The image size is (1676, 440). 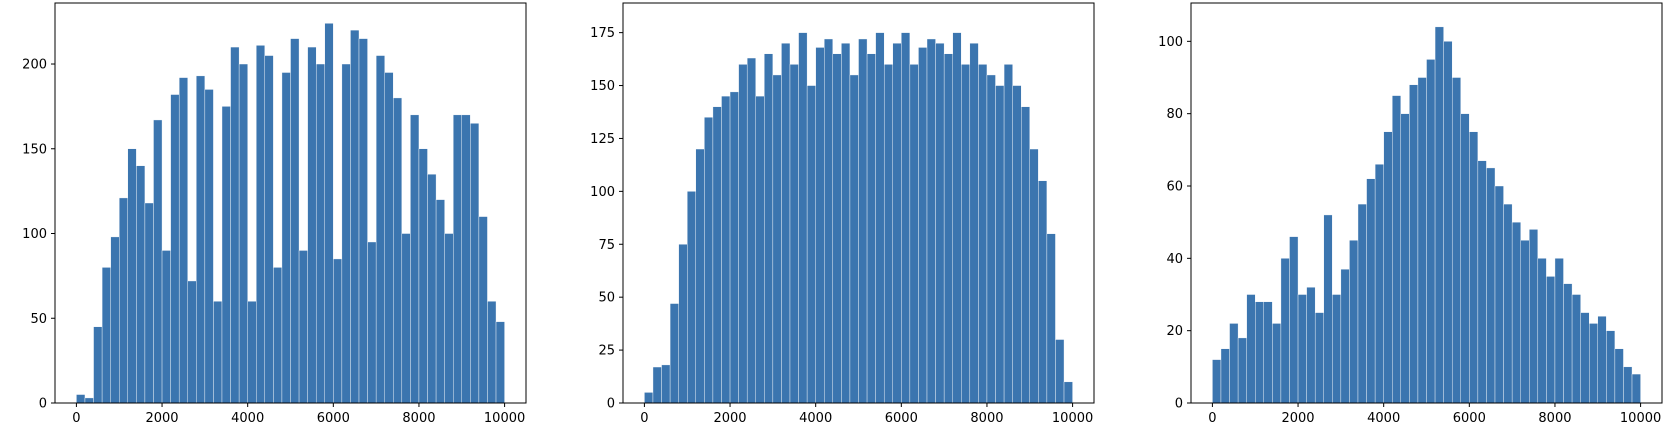 I want to click on x-tick-label: 0, so click(x=76, y=418).